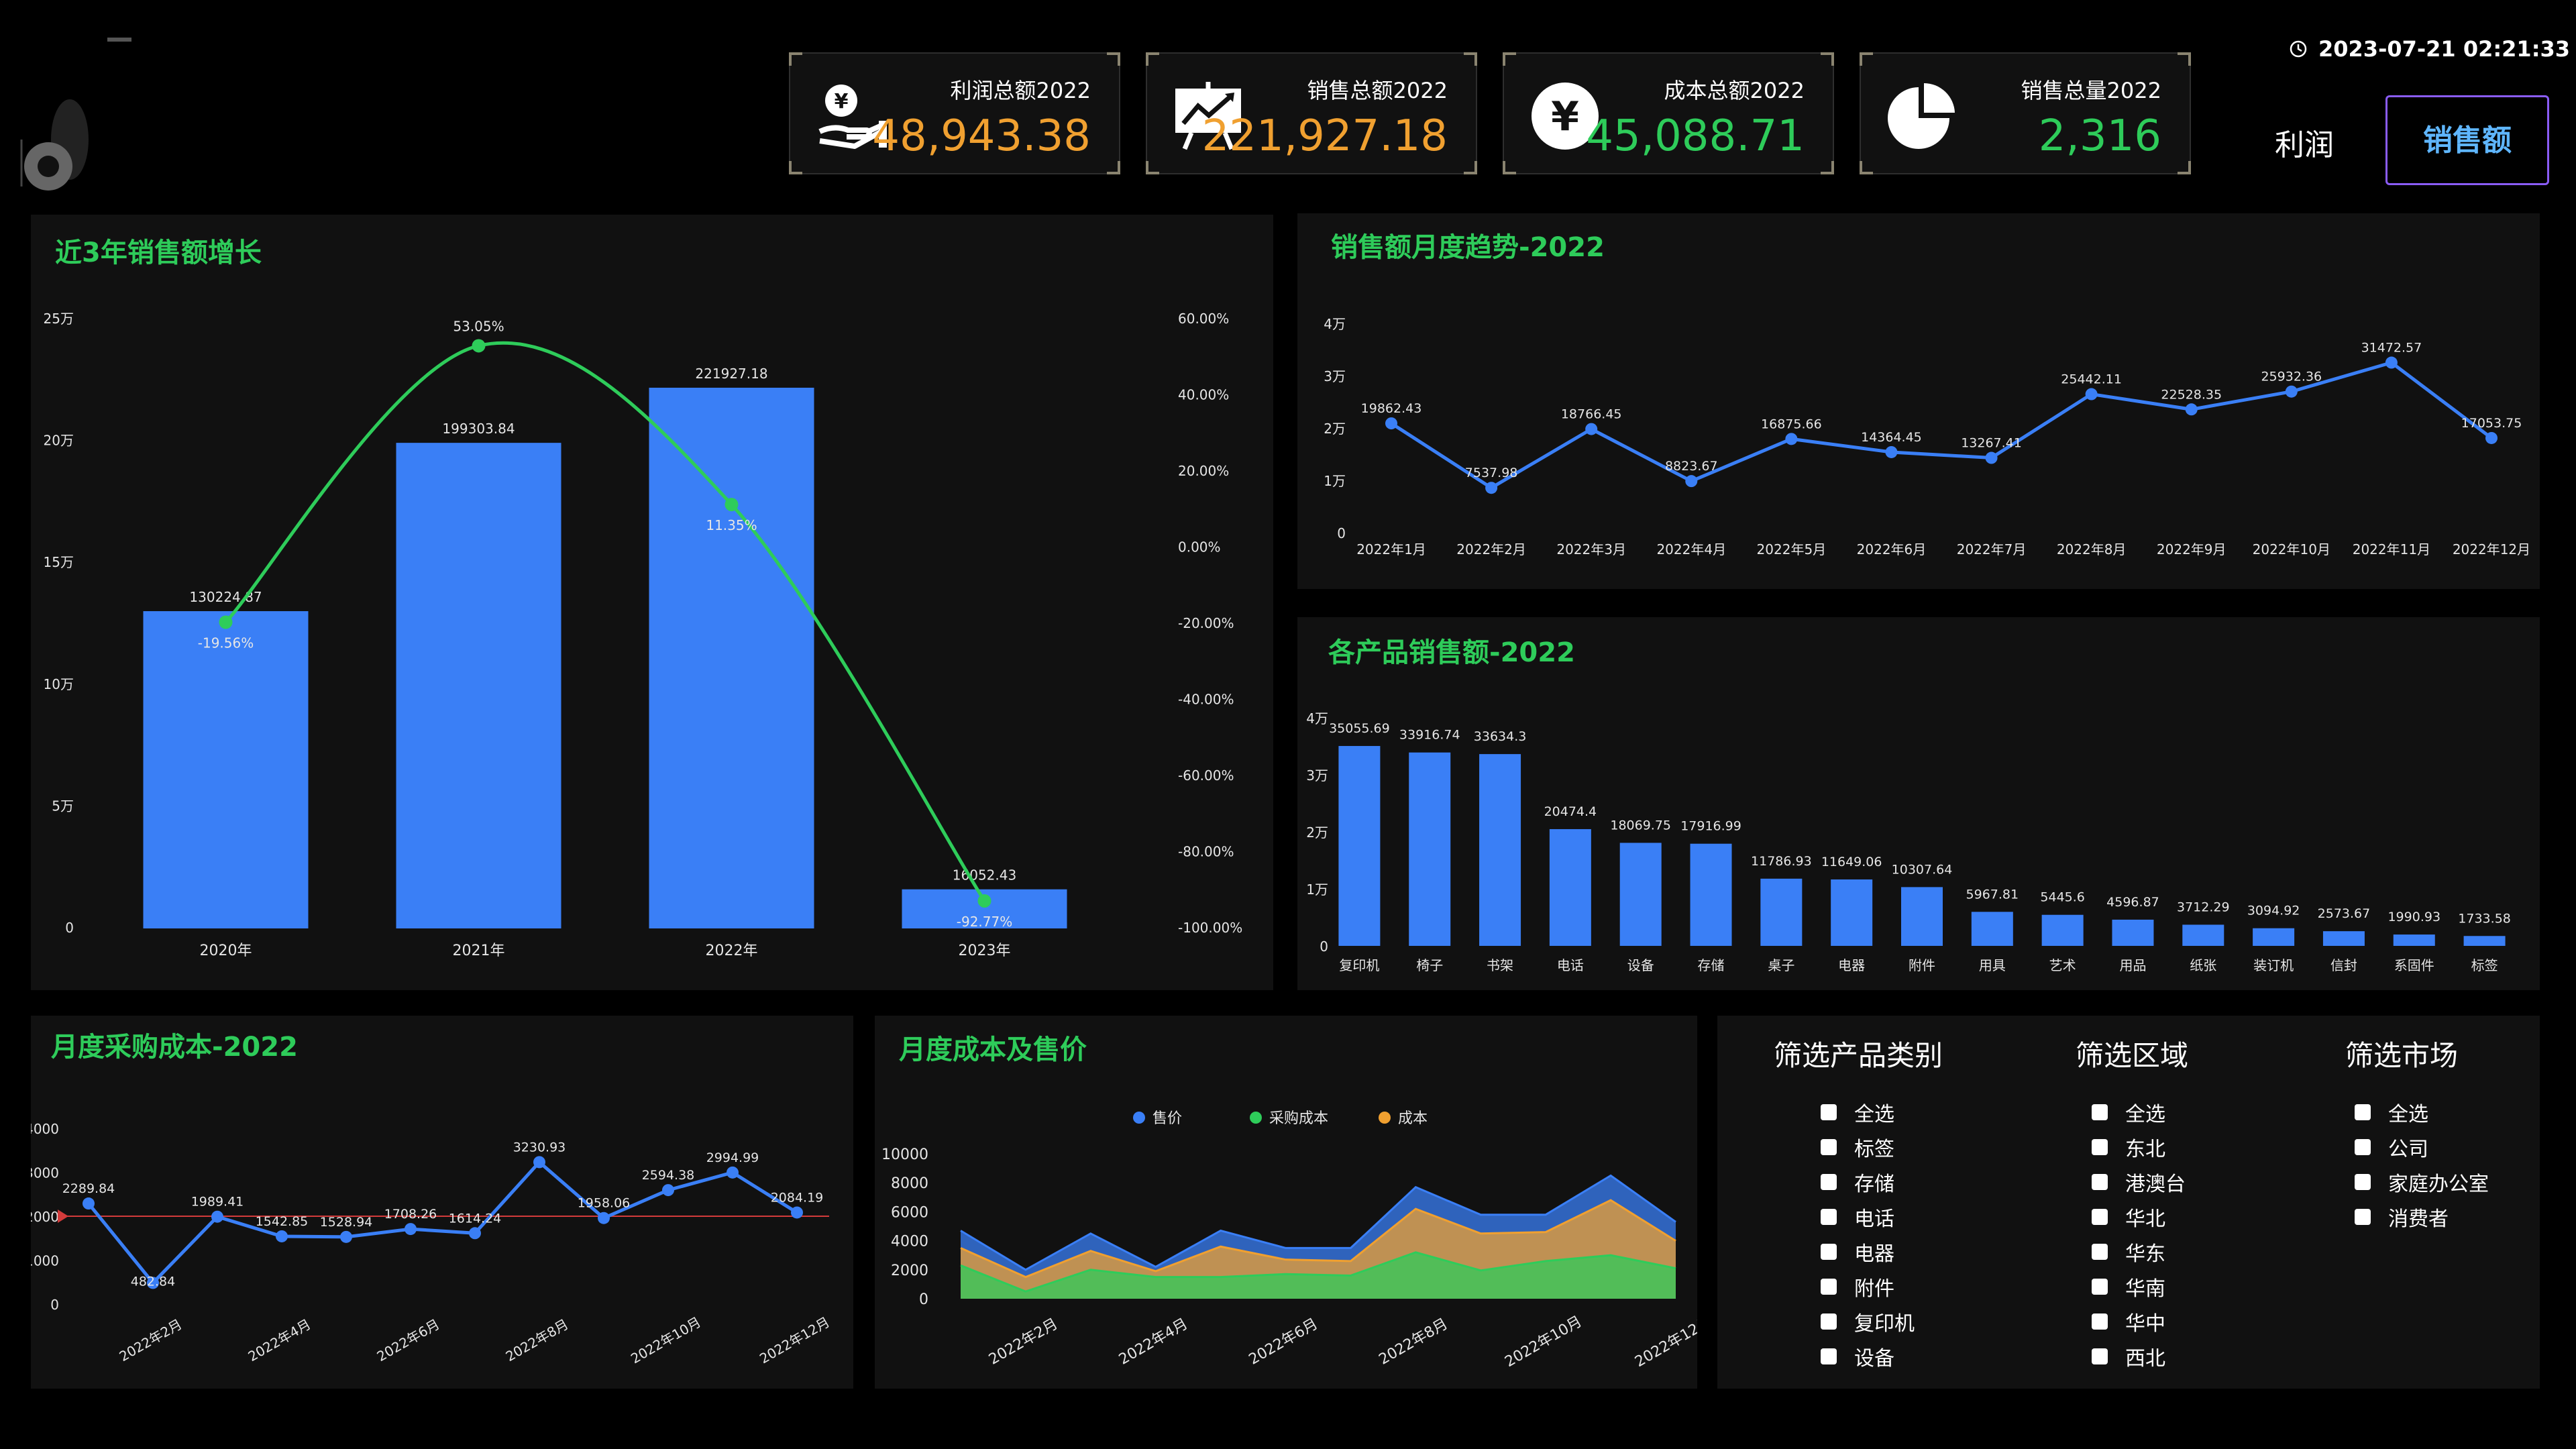 This screenshot has height=1449, width=2576. Describe the element at coordinates (1857, 1147) in the screenshot. I see `filter-option: 标签` at that location.